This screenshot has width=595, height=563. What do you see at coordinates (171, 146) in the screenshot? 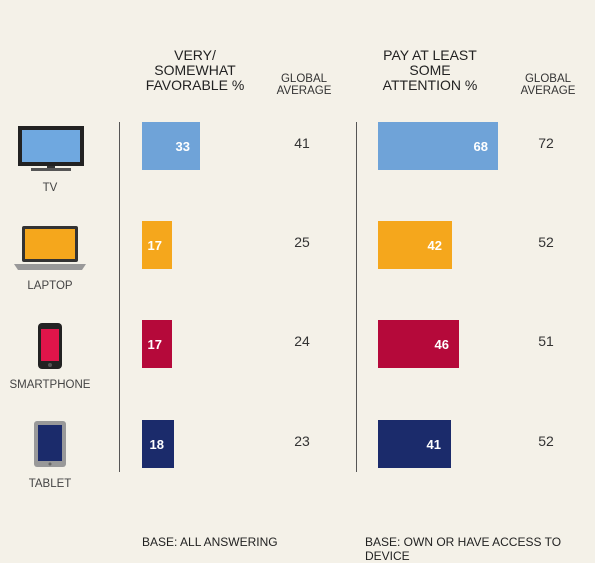
I see `bar-favorable-tv: 33` at bounding box center [171, 146].